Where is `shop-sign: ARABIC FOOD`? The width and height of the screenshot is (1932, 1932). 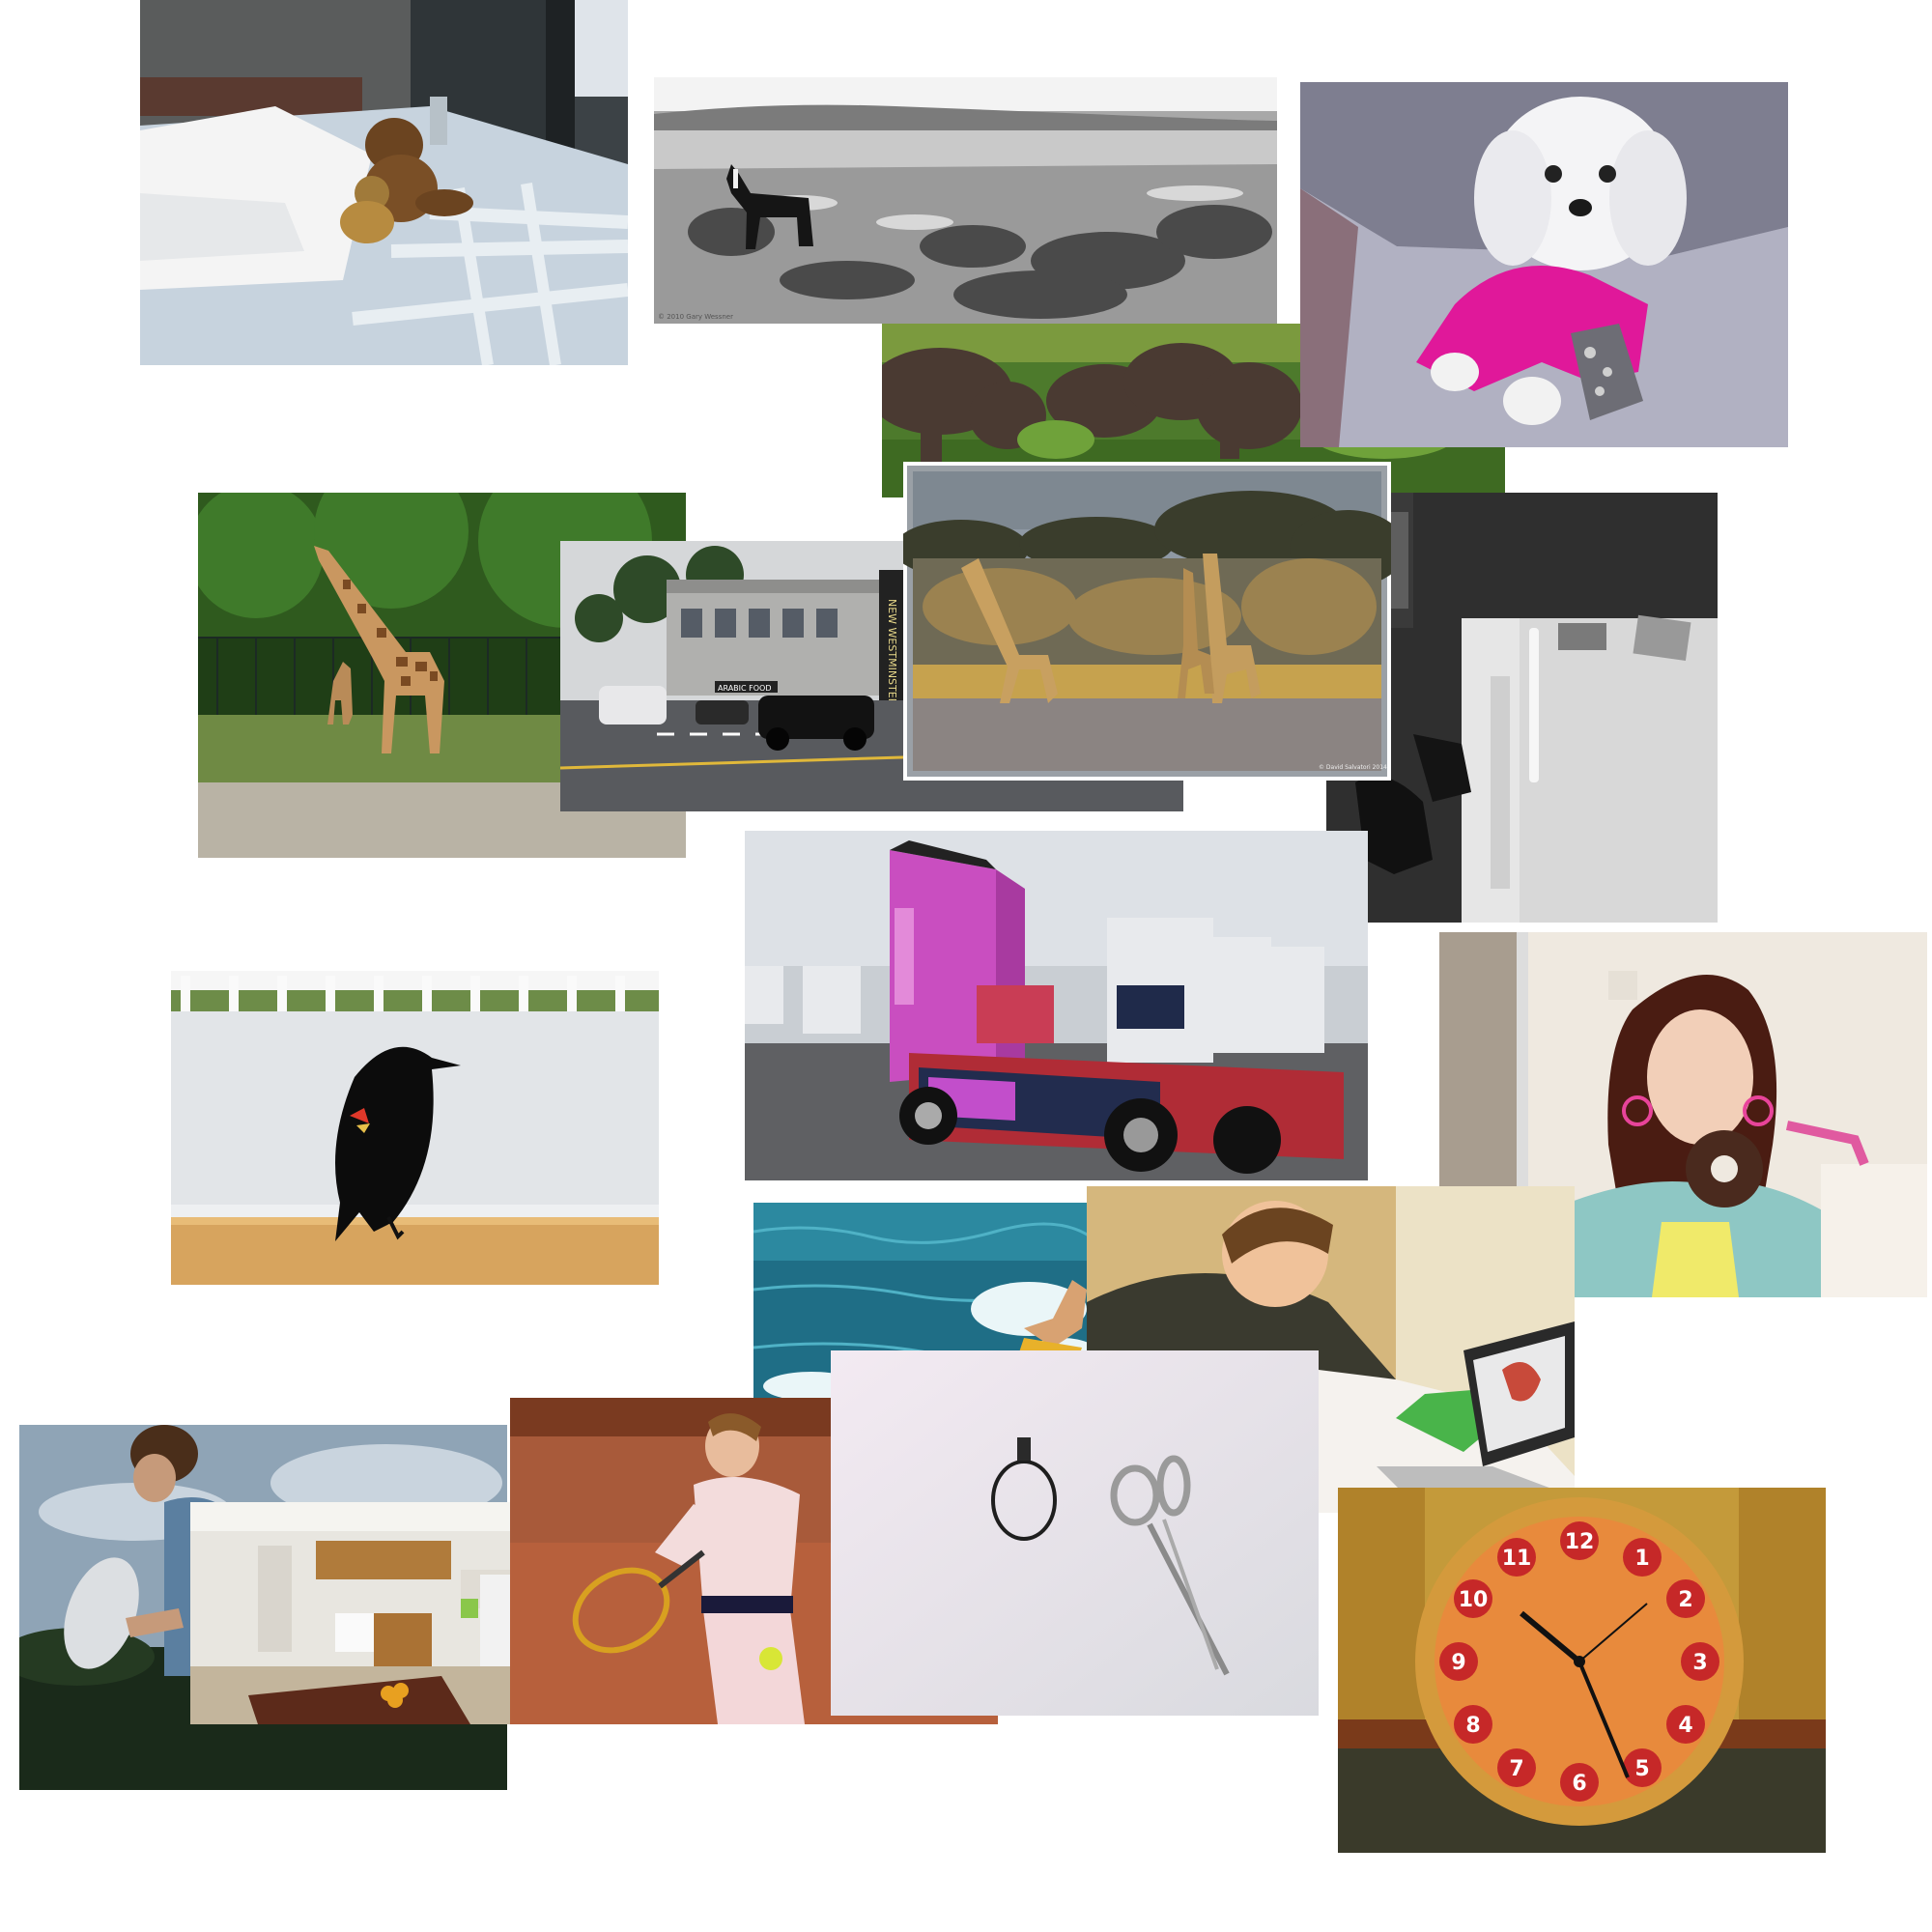 shop-sign: ARABIC FOOD is located at coordinates (745, 688).